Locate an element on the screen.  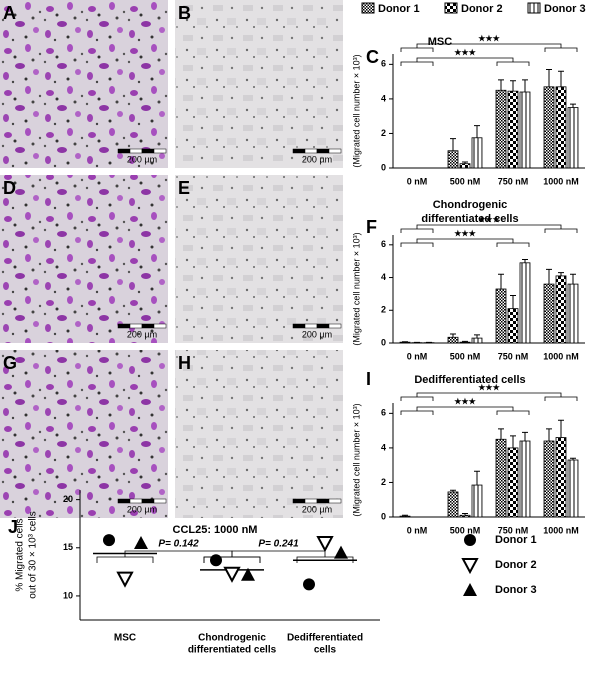
x-tick-label: MSC is located at coordinates (125, 638).